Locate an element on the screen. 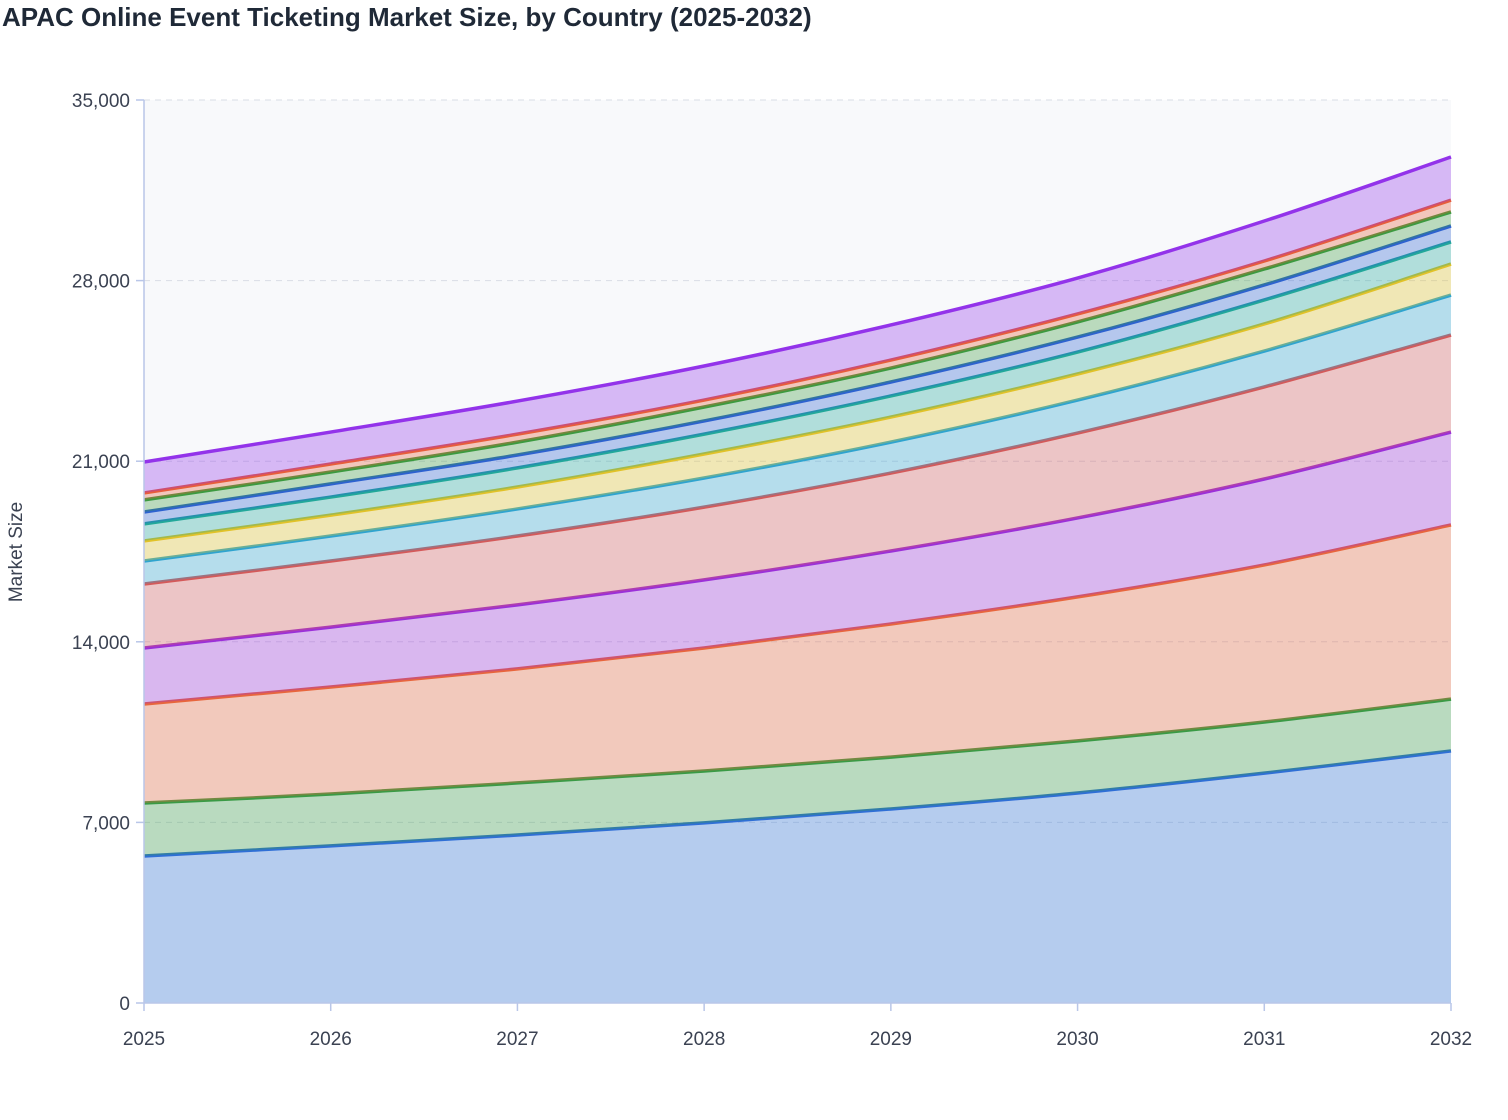  y-tick-label: 21,000 is located at coordinates (101, 462).